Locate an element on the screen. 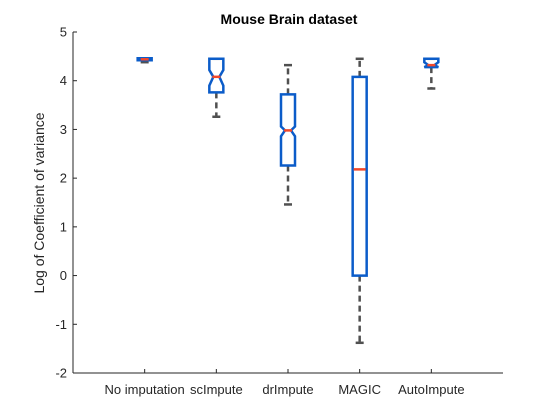 The height and width of the screenshot is (420, 560). x-tick-label: drImpute is located at coordinates (287, 389).